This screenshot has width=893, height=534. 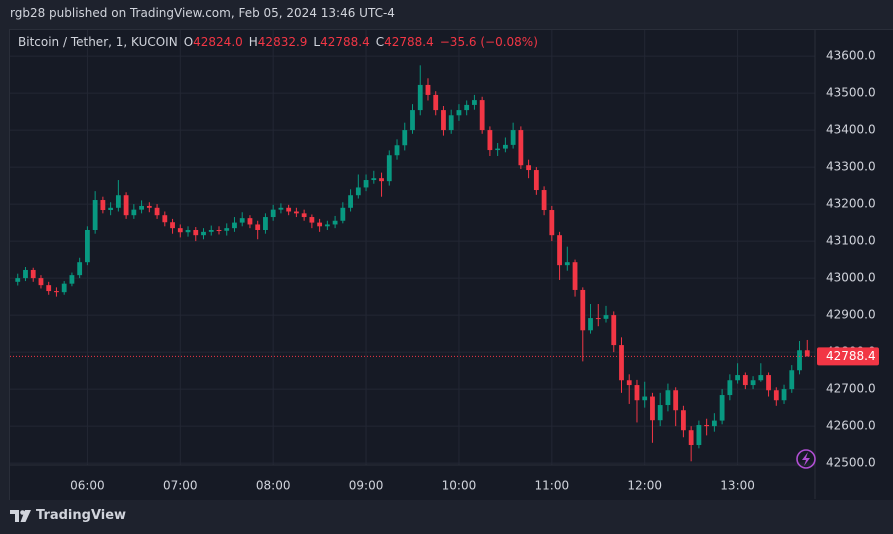 I want to click on y-tick-label: 43200.0, so click(x=851, y=204).